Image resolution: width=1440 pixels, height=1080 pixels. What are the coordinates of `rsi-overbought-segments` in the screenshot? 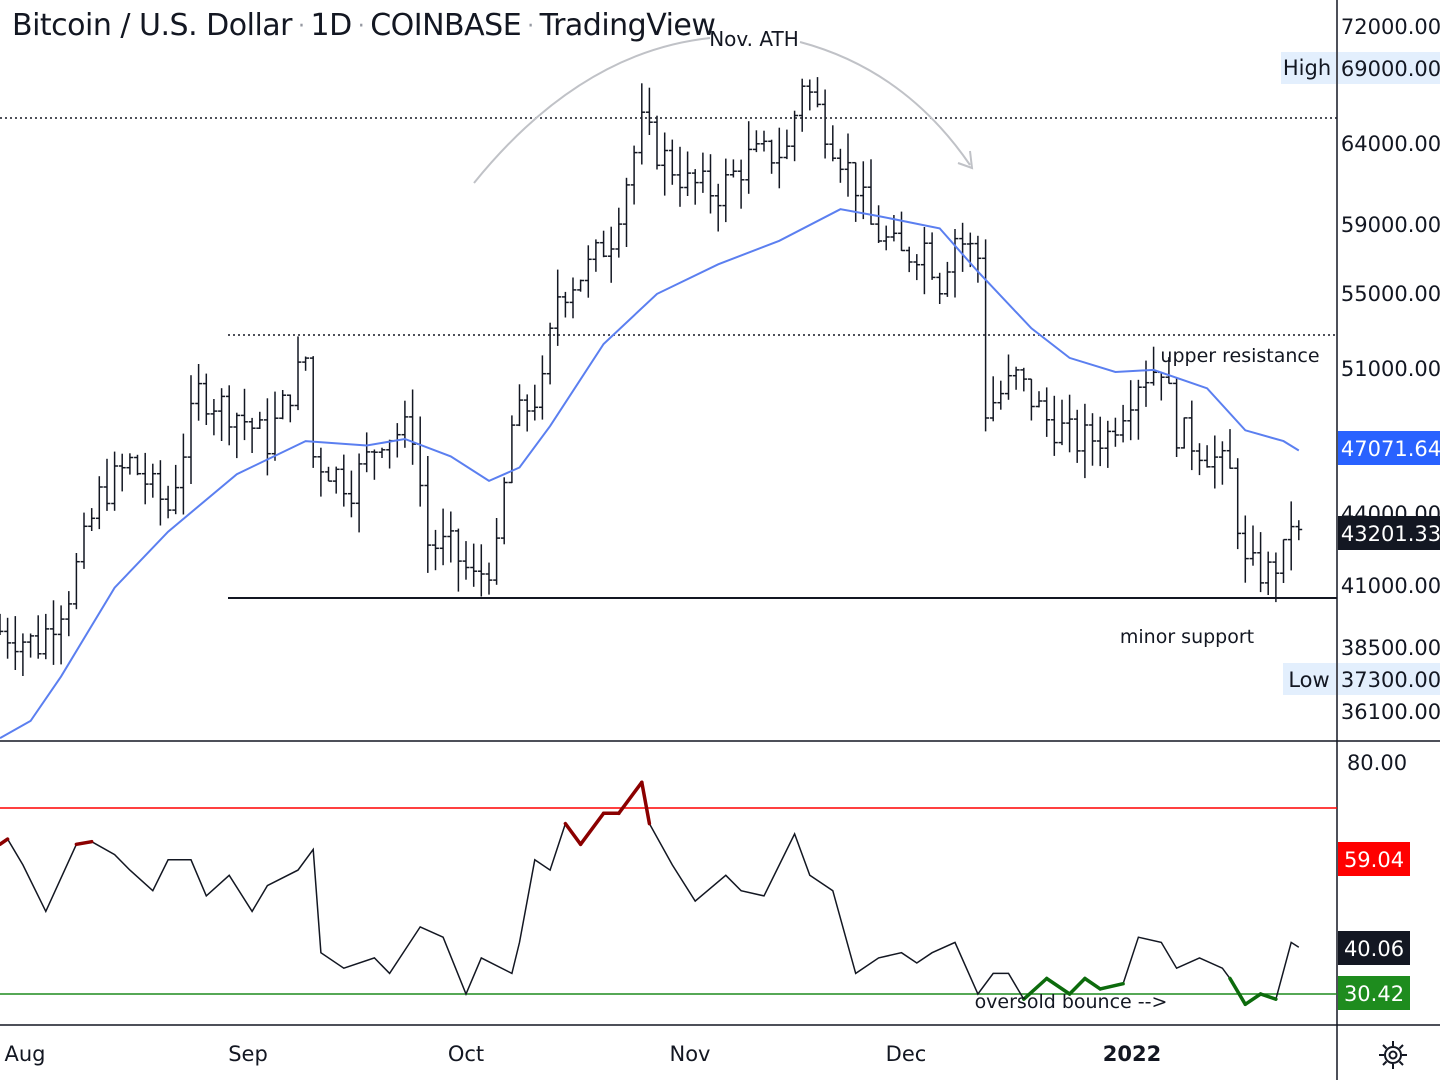 It's located at (326, 813).